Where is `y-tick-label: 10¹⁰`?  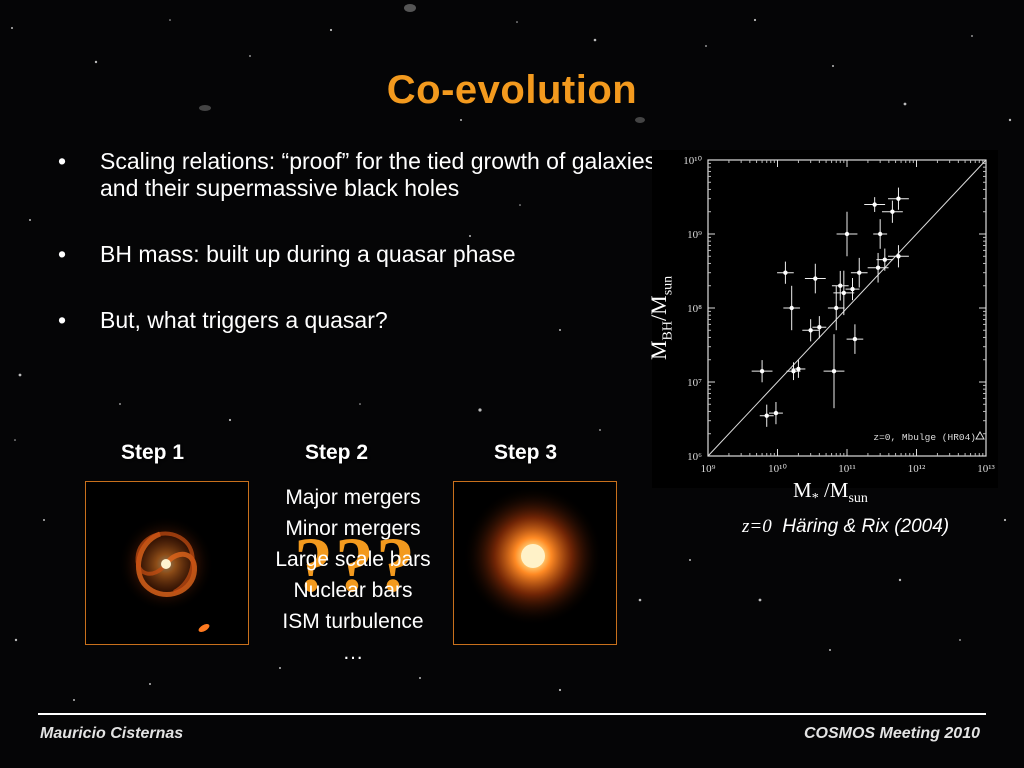
y-tick-label: 10¹⁰ is located at coordinates (692, 161).